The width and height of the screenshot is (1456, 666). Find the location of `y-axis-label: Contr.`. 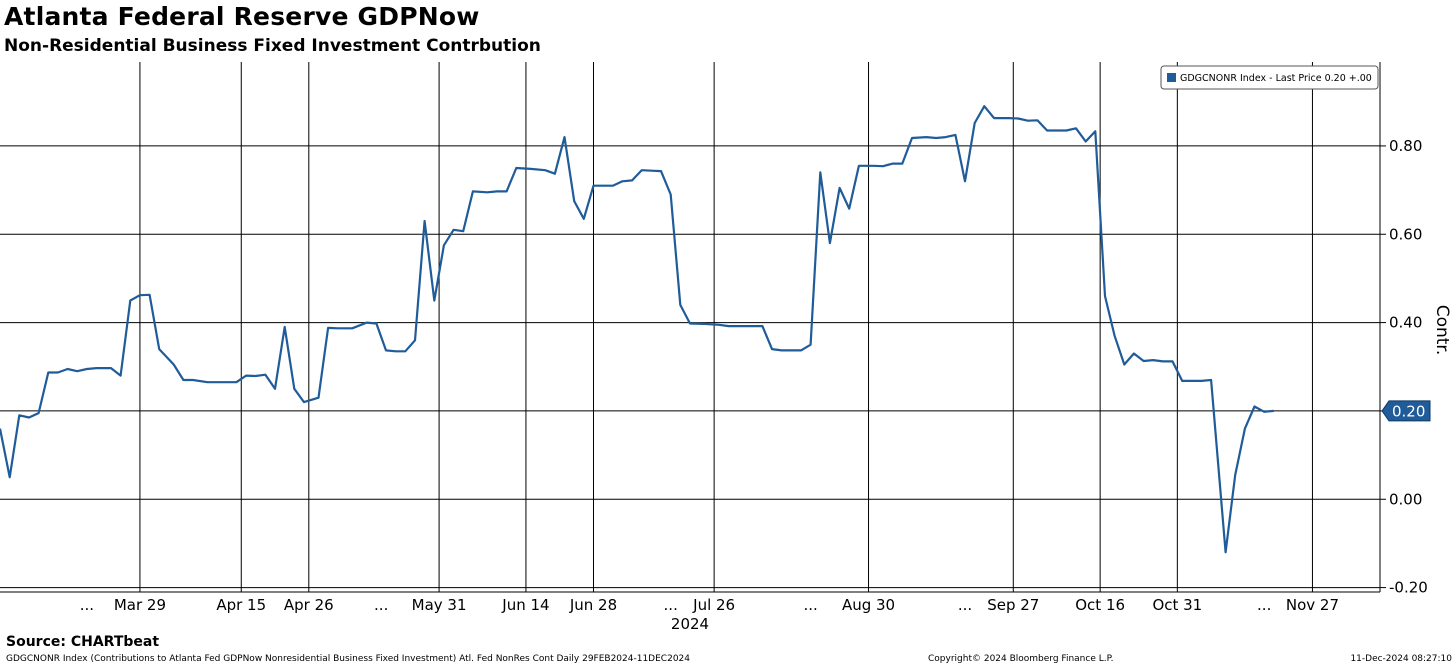

y-axis-label: Contr. is located at coordinates (1442, 330).